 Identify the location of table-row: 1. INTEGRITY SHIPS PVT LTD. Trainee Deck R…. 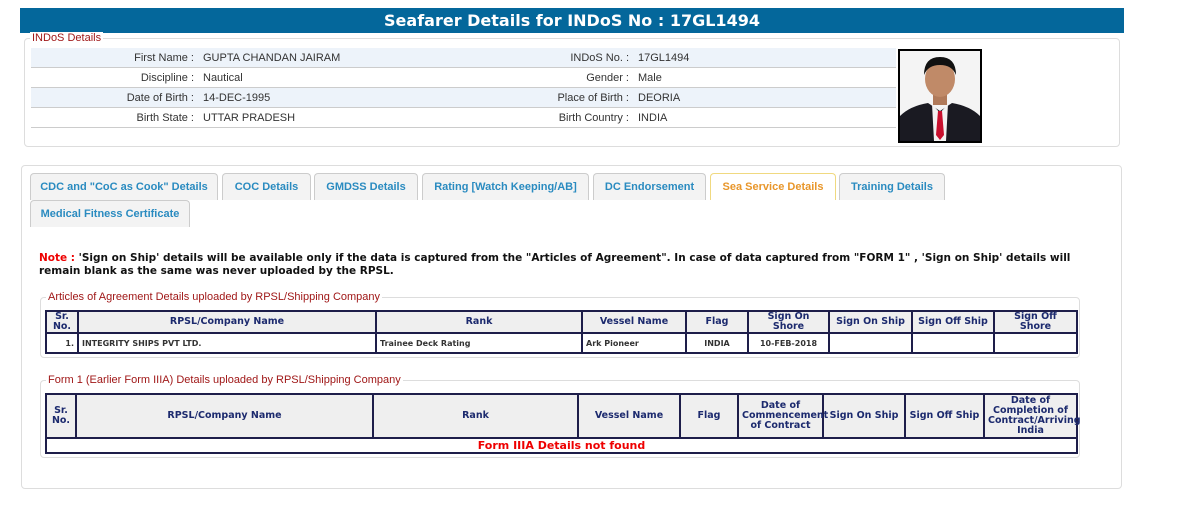
(561, 343).